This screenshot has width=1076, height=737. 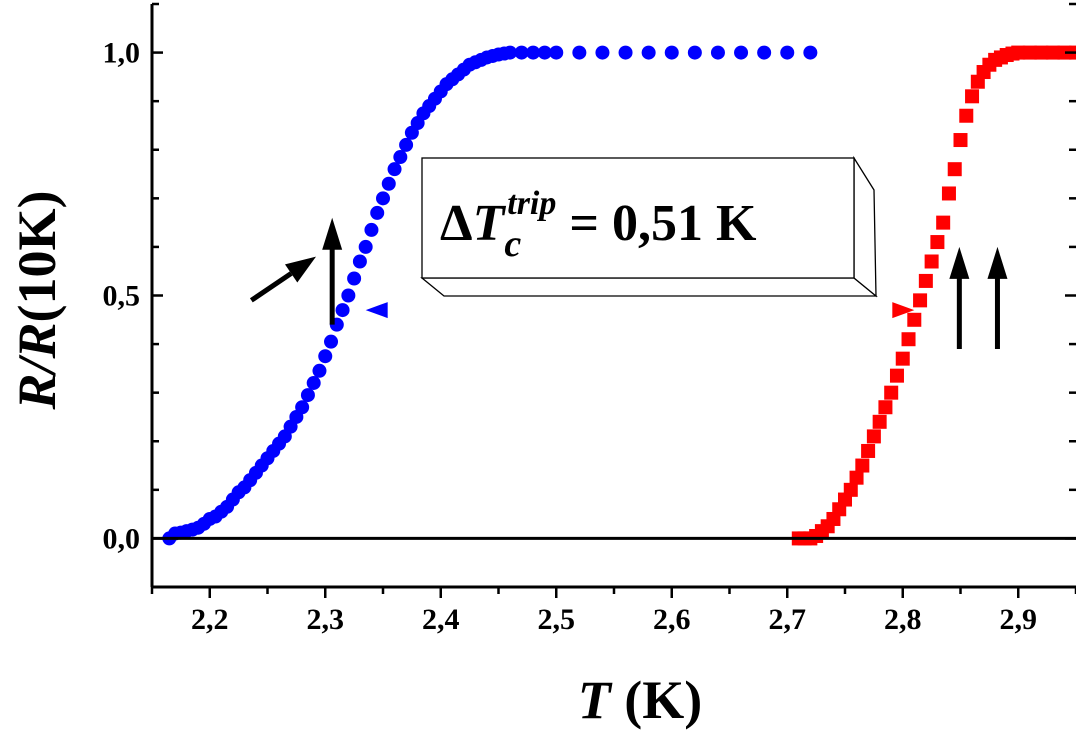 I want to click on x-tick-label: 2,7, so click(x=788, y=619).